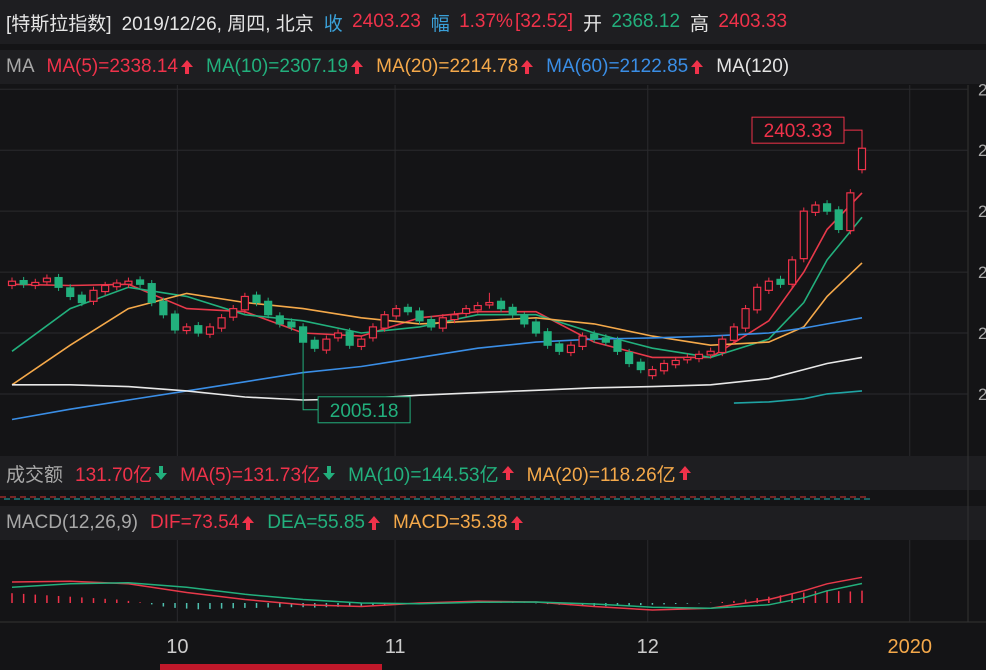 Image resolution: width=986 pixels, height=670 pixels. I want to click on volume-label: 成交额, so click(35, 475).